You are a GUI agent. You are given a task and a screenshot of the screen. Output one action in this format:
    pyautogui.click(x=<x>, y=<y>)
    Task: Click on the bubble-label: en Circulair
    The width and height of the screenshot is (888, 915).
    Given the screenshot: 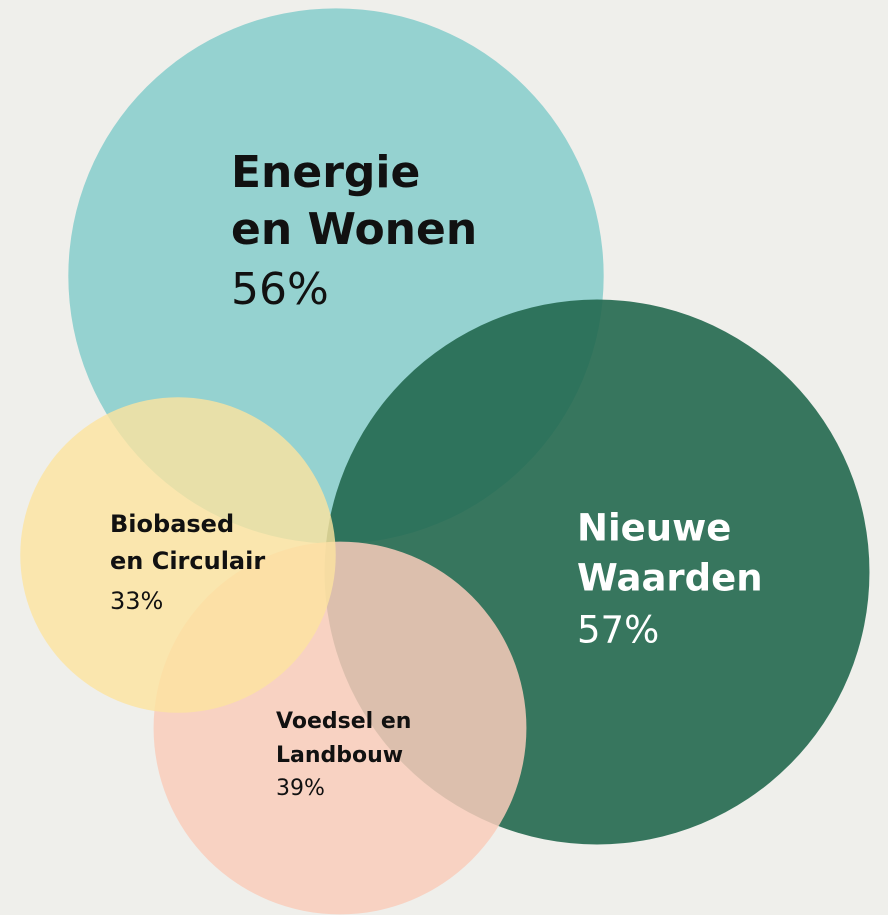 What is the action you would take?
    pyautogui.click(x=187, y=561)
    